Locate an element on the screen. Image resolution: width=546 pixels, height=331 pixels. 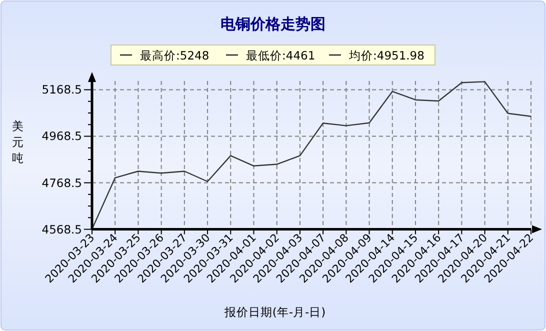
y-tick-label: 4768.5 is located at coordinates (62, 183).